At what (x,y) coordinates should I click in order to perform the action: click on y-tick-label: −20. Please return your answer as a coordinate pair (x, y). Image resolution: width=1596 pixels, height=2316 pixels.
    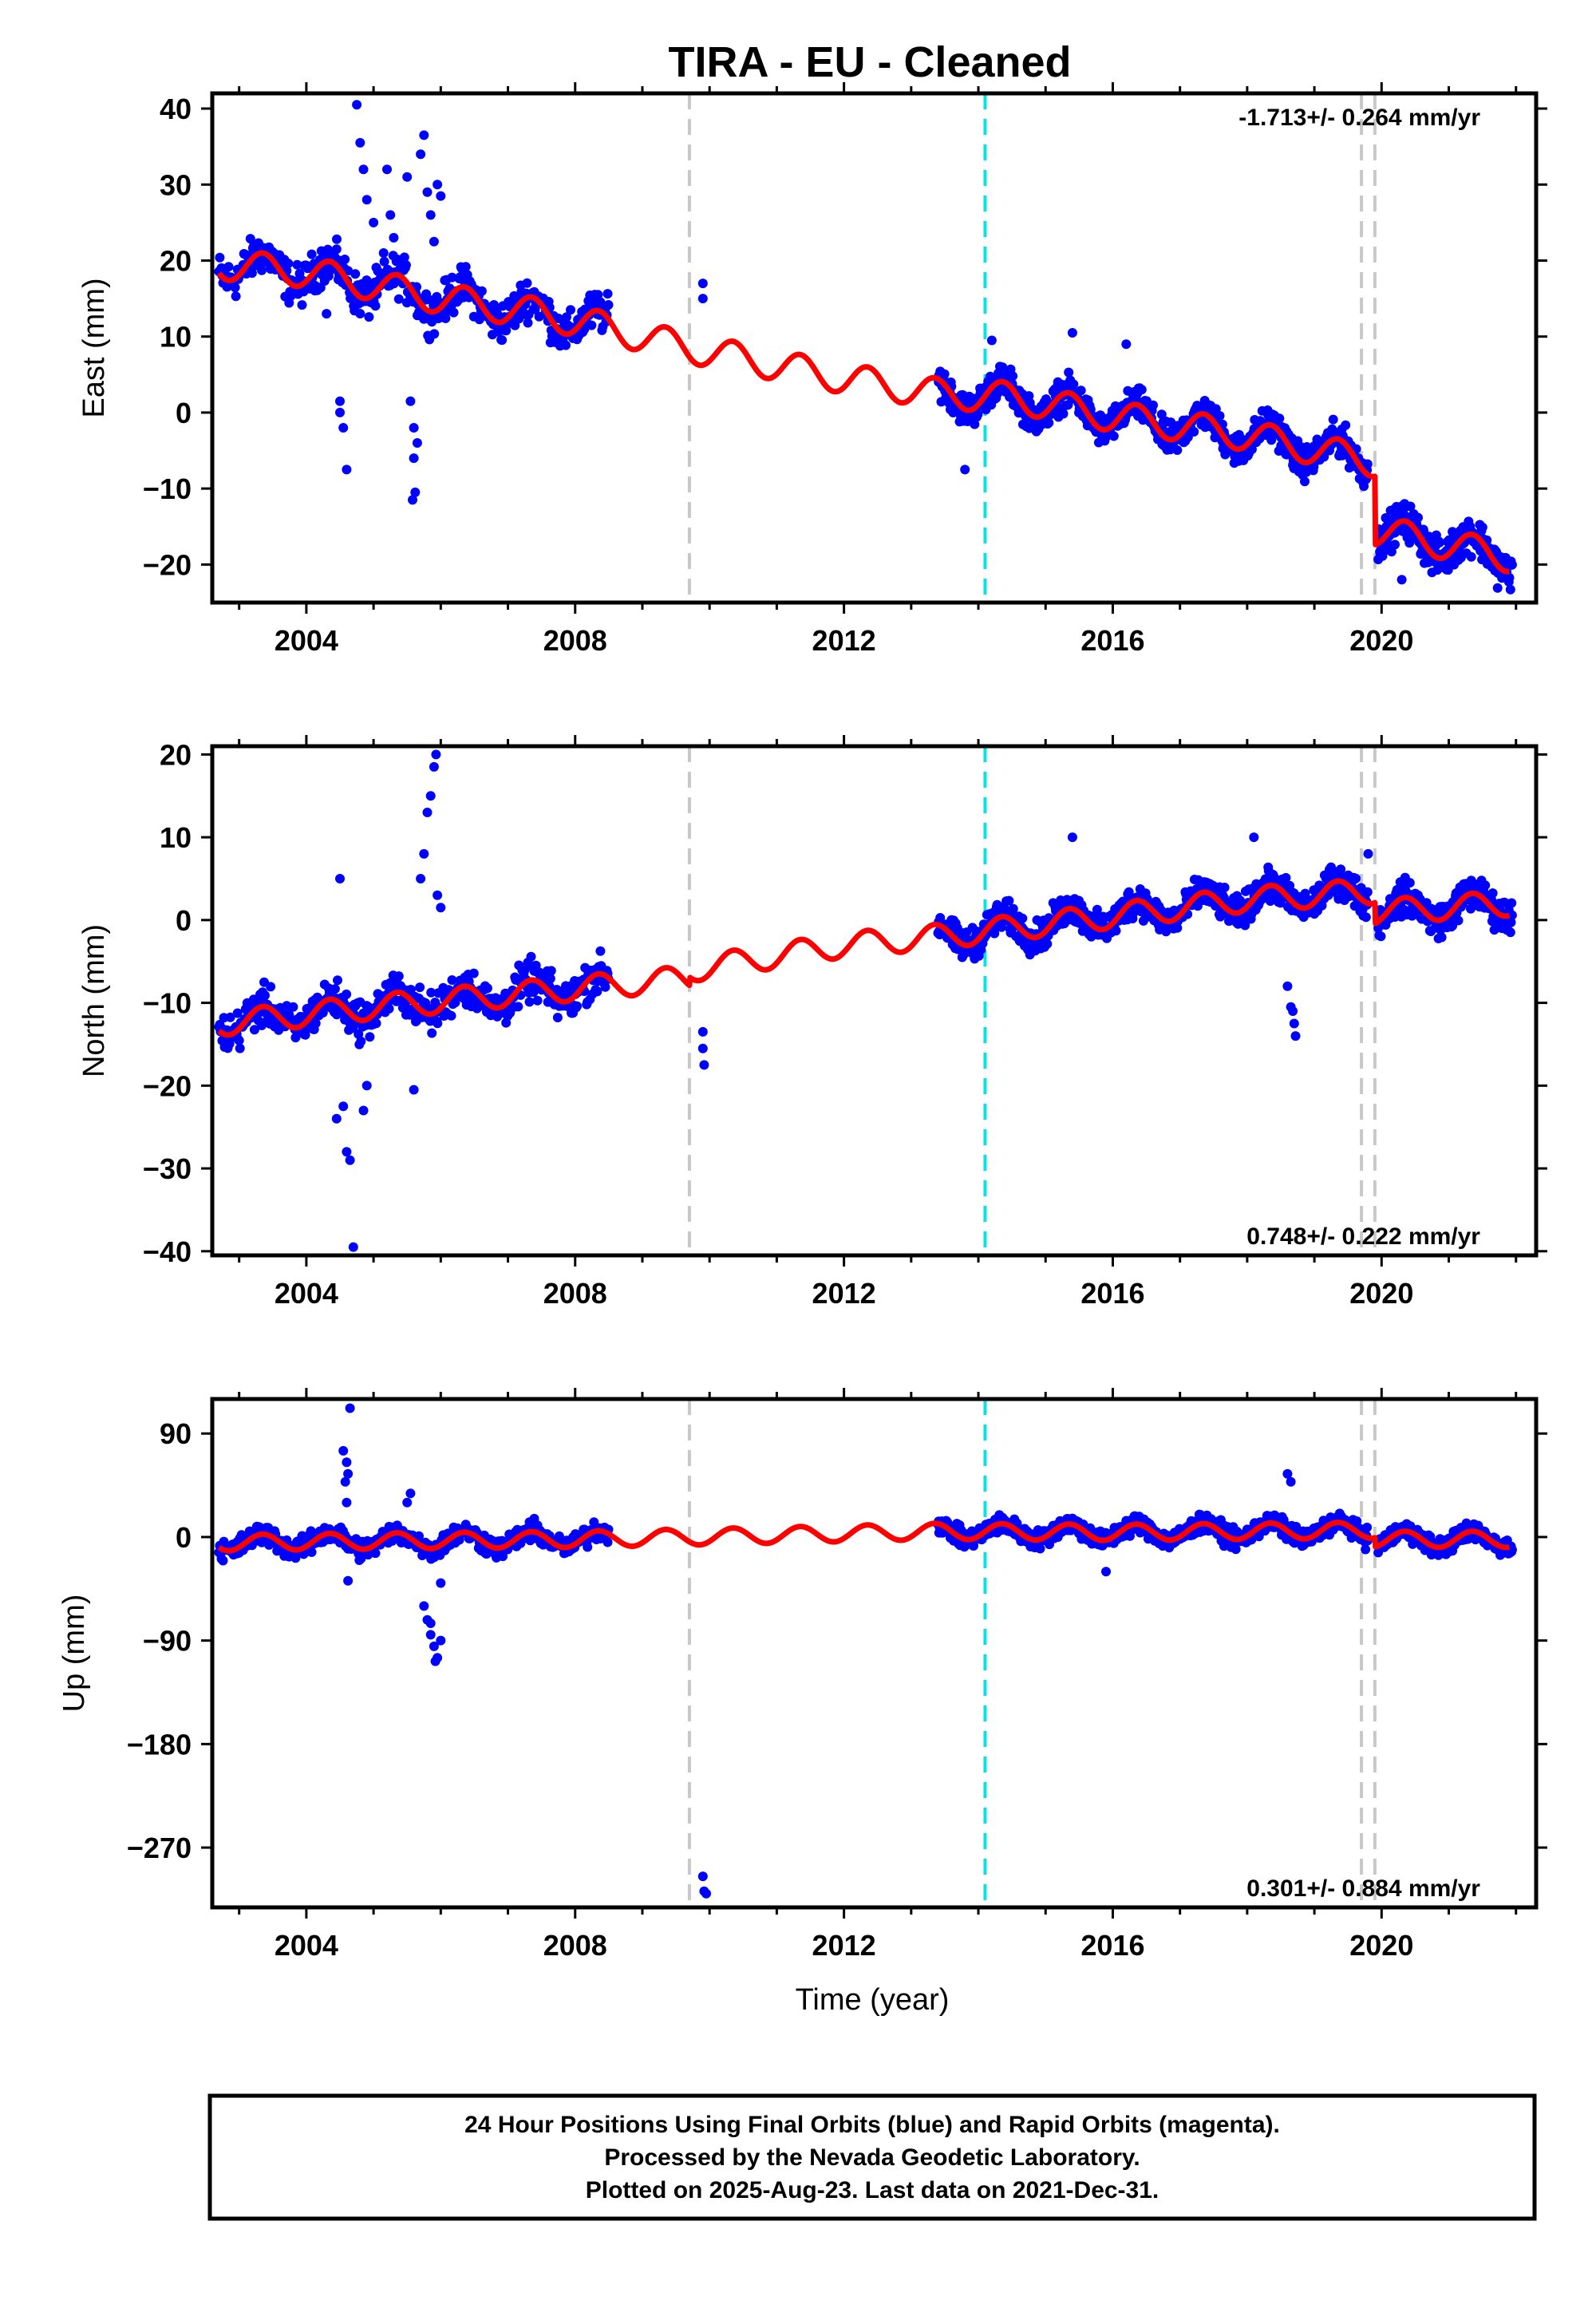
    Looking at the image, I should click on (167, 564).